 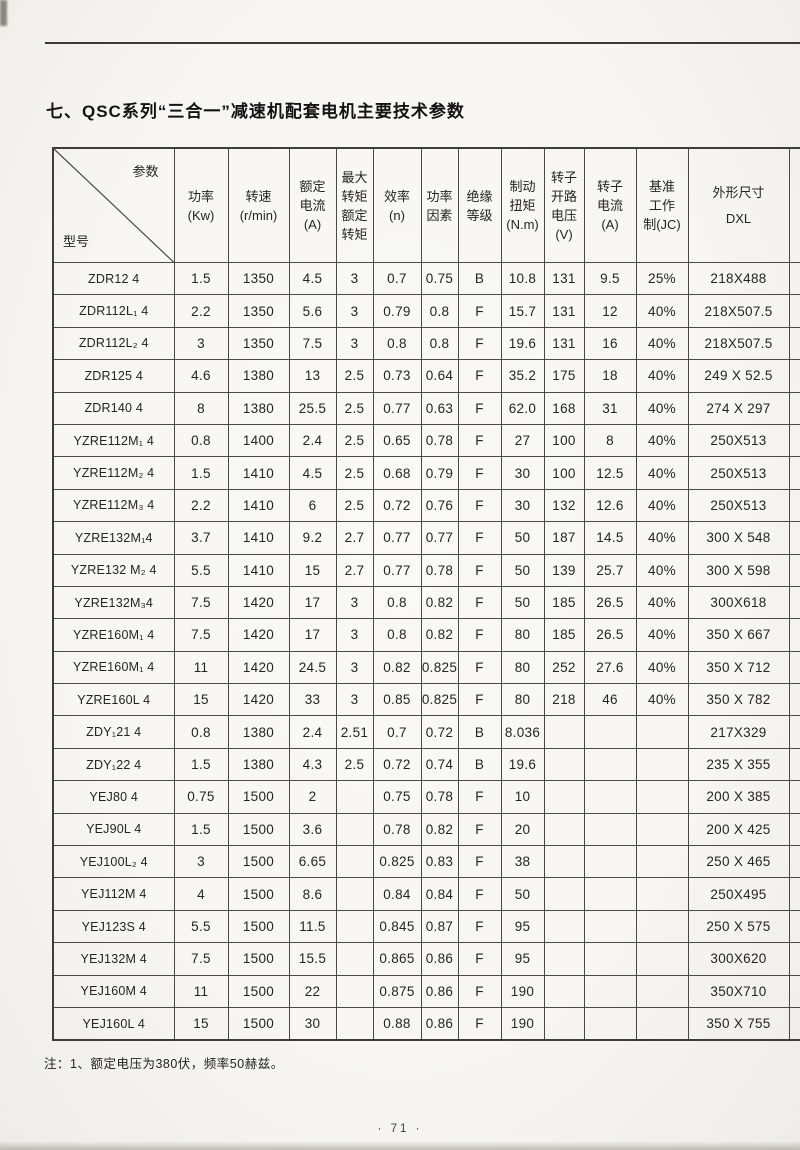 I want to click on value-cell: 0.82, so click(x=439, y=602).